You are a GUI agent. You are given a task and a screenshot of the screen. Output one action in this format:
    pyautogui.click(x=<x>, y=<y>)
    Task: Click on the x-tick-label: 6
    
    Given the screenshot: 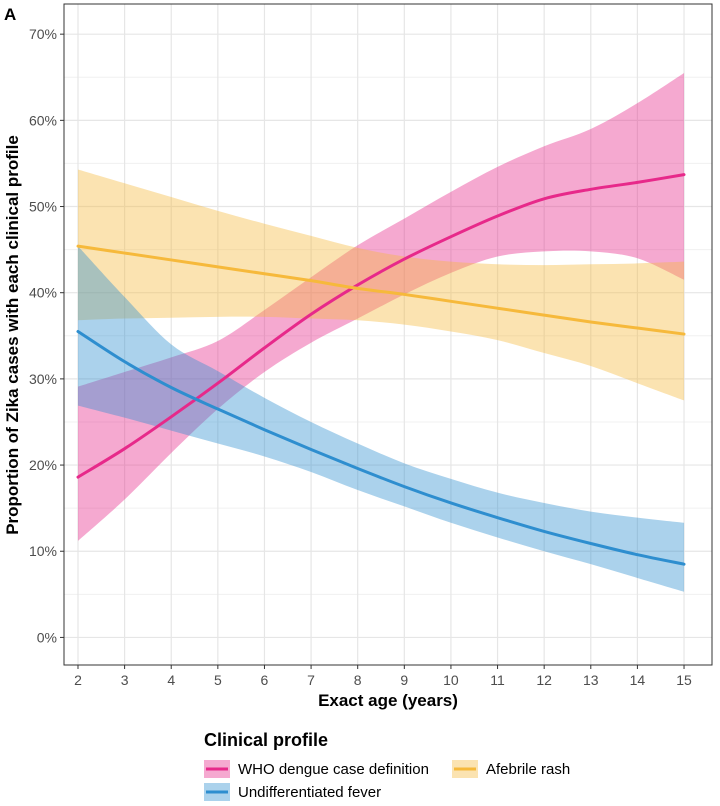 What is the action you would take?
    pyautogui.click(x=265, y=680)
    